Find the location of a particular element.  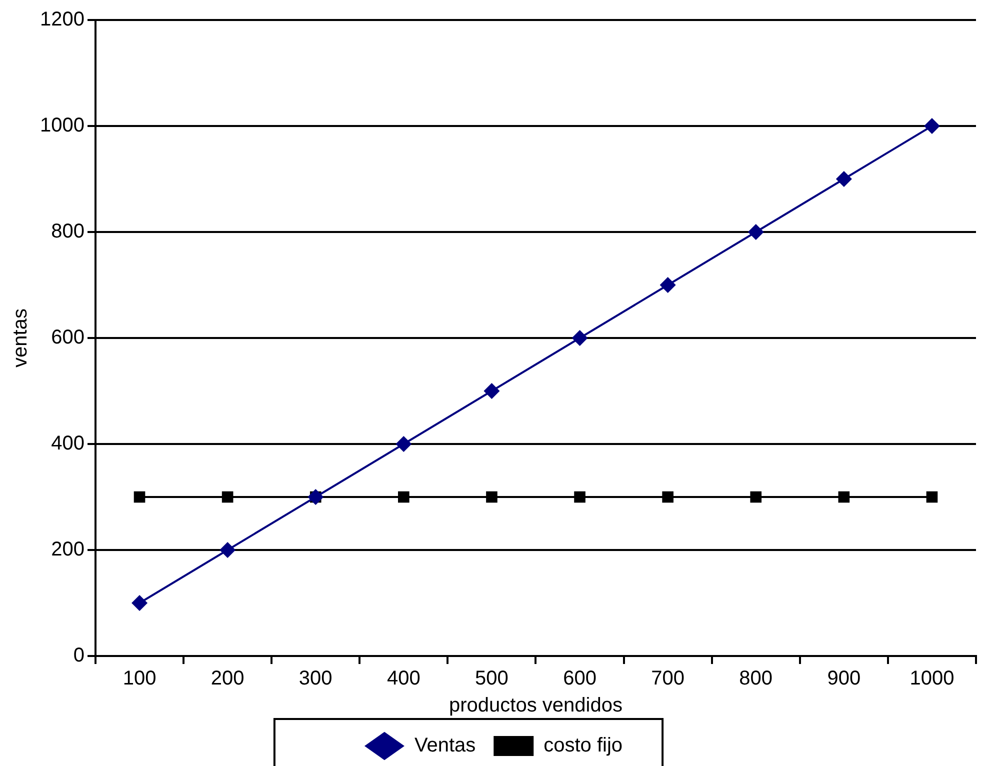

y-tick-label: 0 is located at coordinates (78, 655).